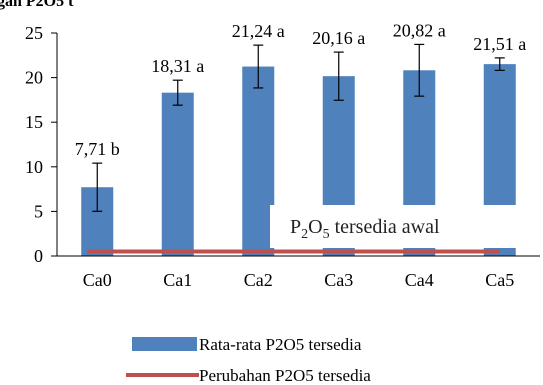  Describe the element at coordinates (34, 78) in the screenshot. I see `y-tick-label: 20` at that location.